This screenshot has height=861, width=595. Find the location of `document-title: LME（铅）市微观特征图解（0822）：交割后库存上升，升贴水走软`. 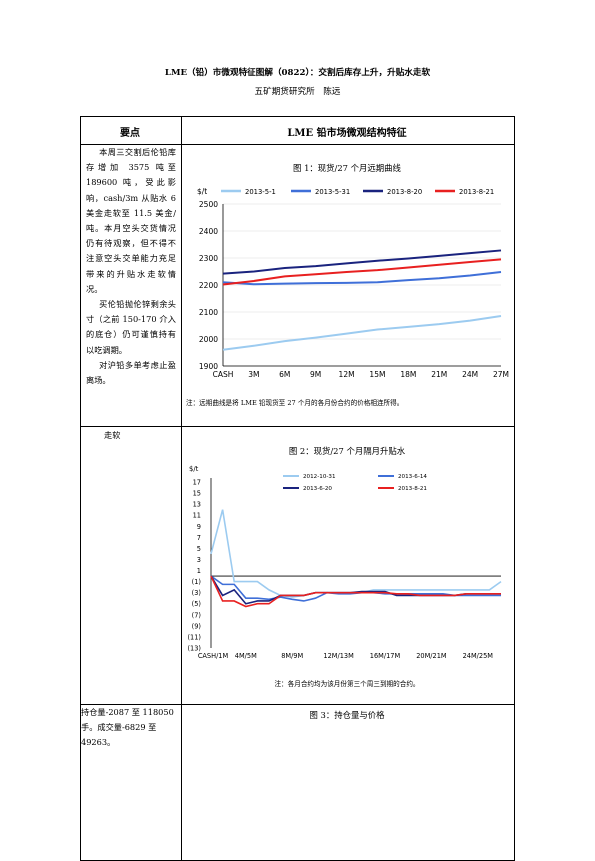

document-title: LME（铅）市微观特征图解（0822）：交割后库存上升，升贴水走软 is located at coordinates (297, 73).